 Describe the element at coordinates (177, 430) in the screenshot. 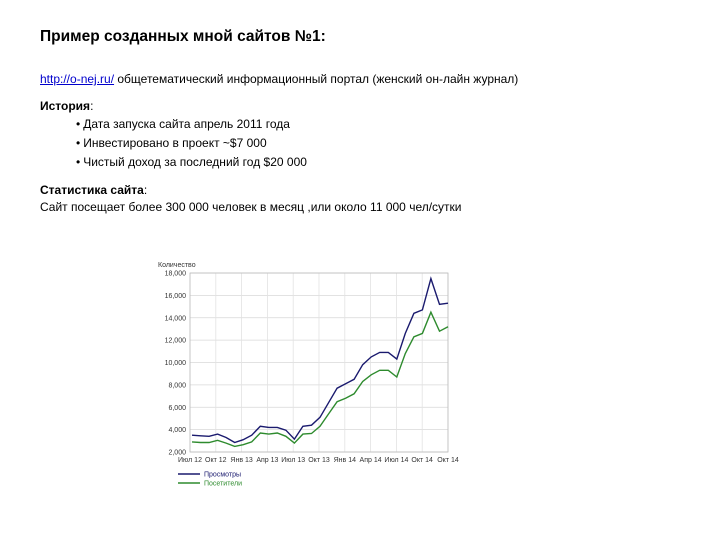

I see `y-tick-label: 4,000` at that location.